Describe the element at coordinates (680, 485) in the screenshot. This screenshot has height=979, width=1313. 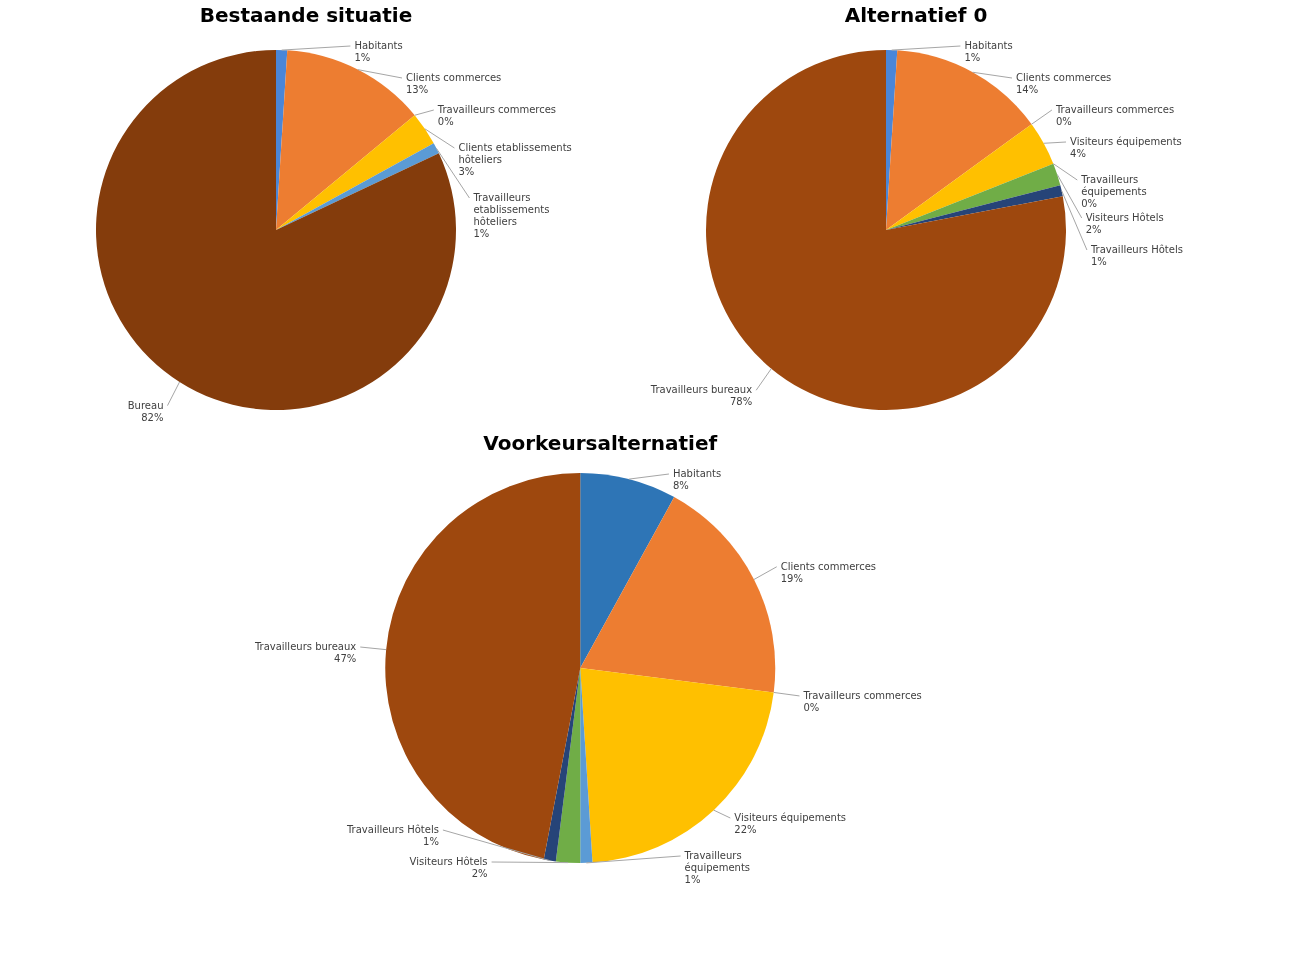
I see `data-label: 8%` at that location.